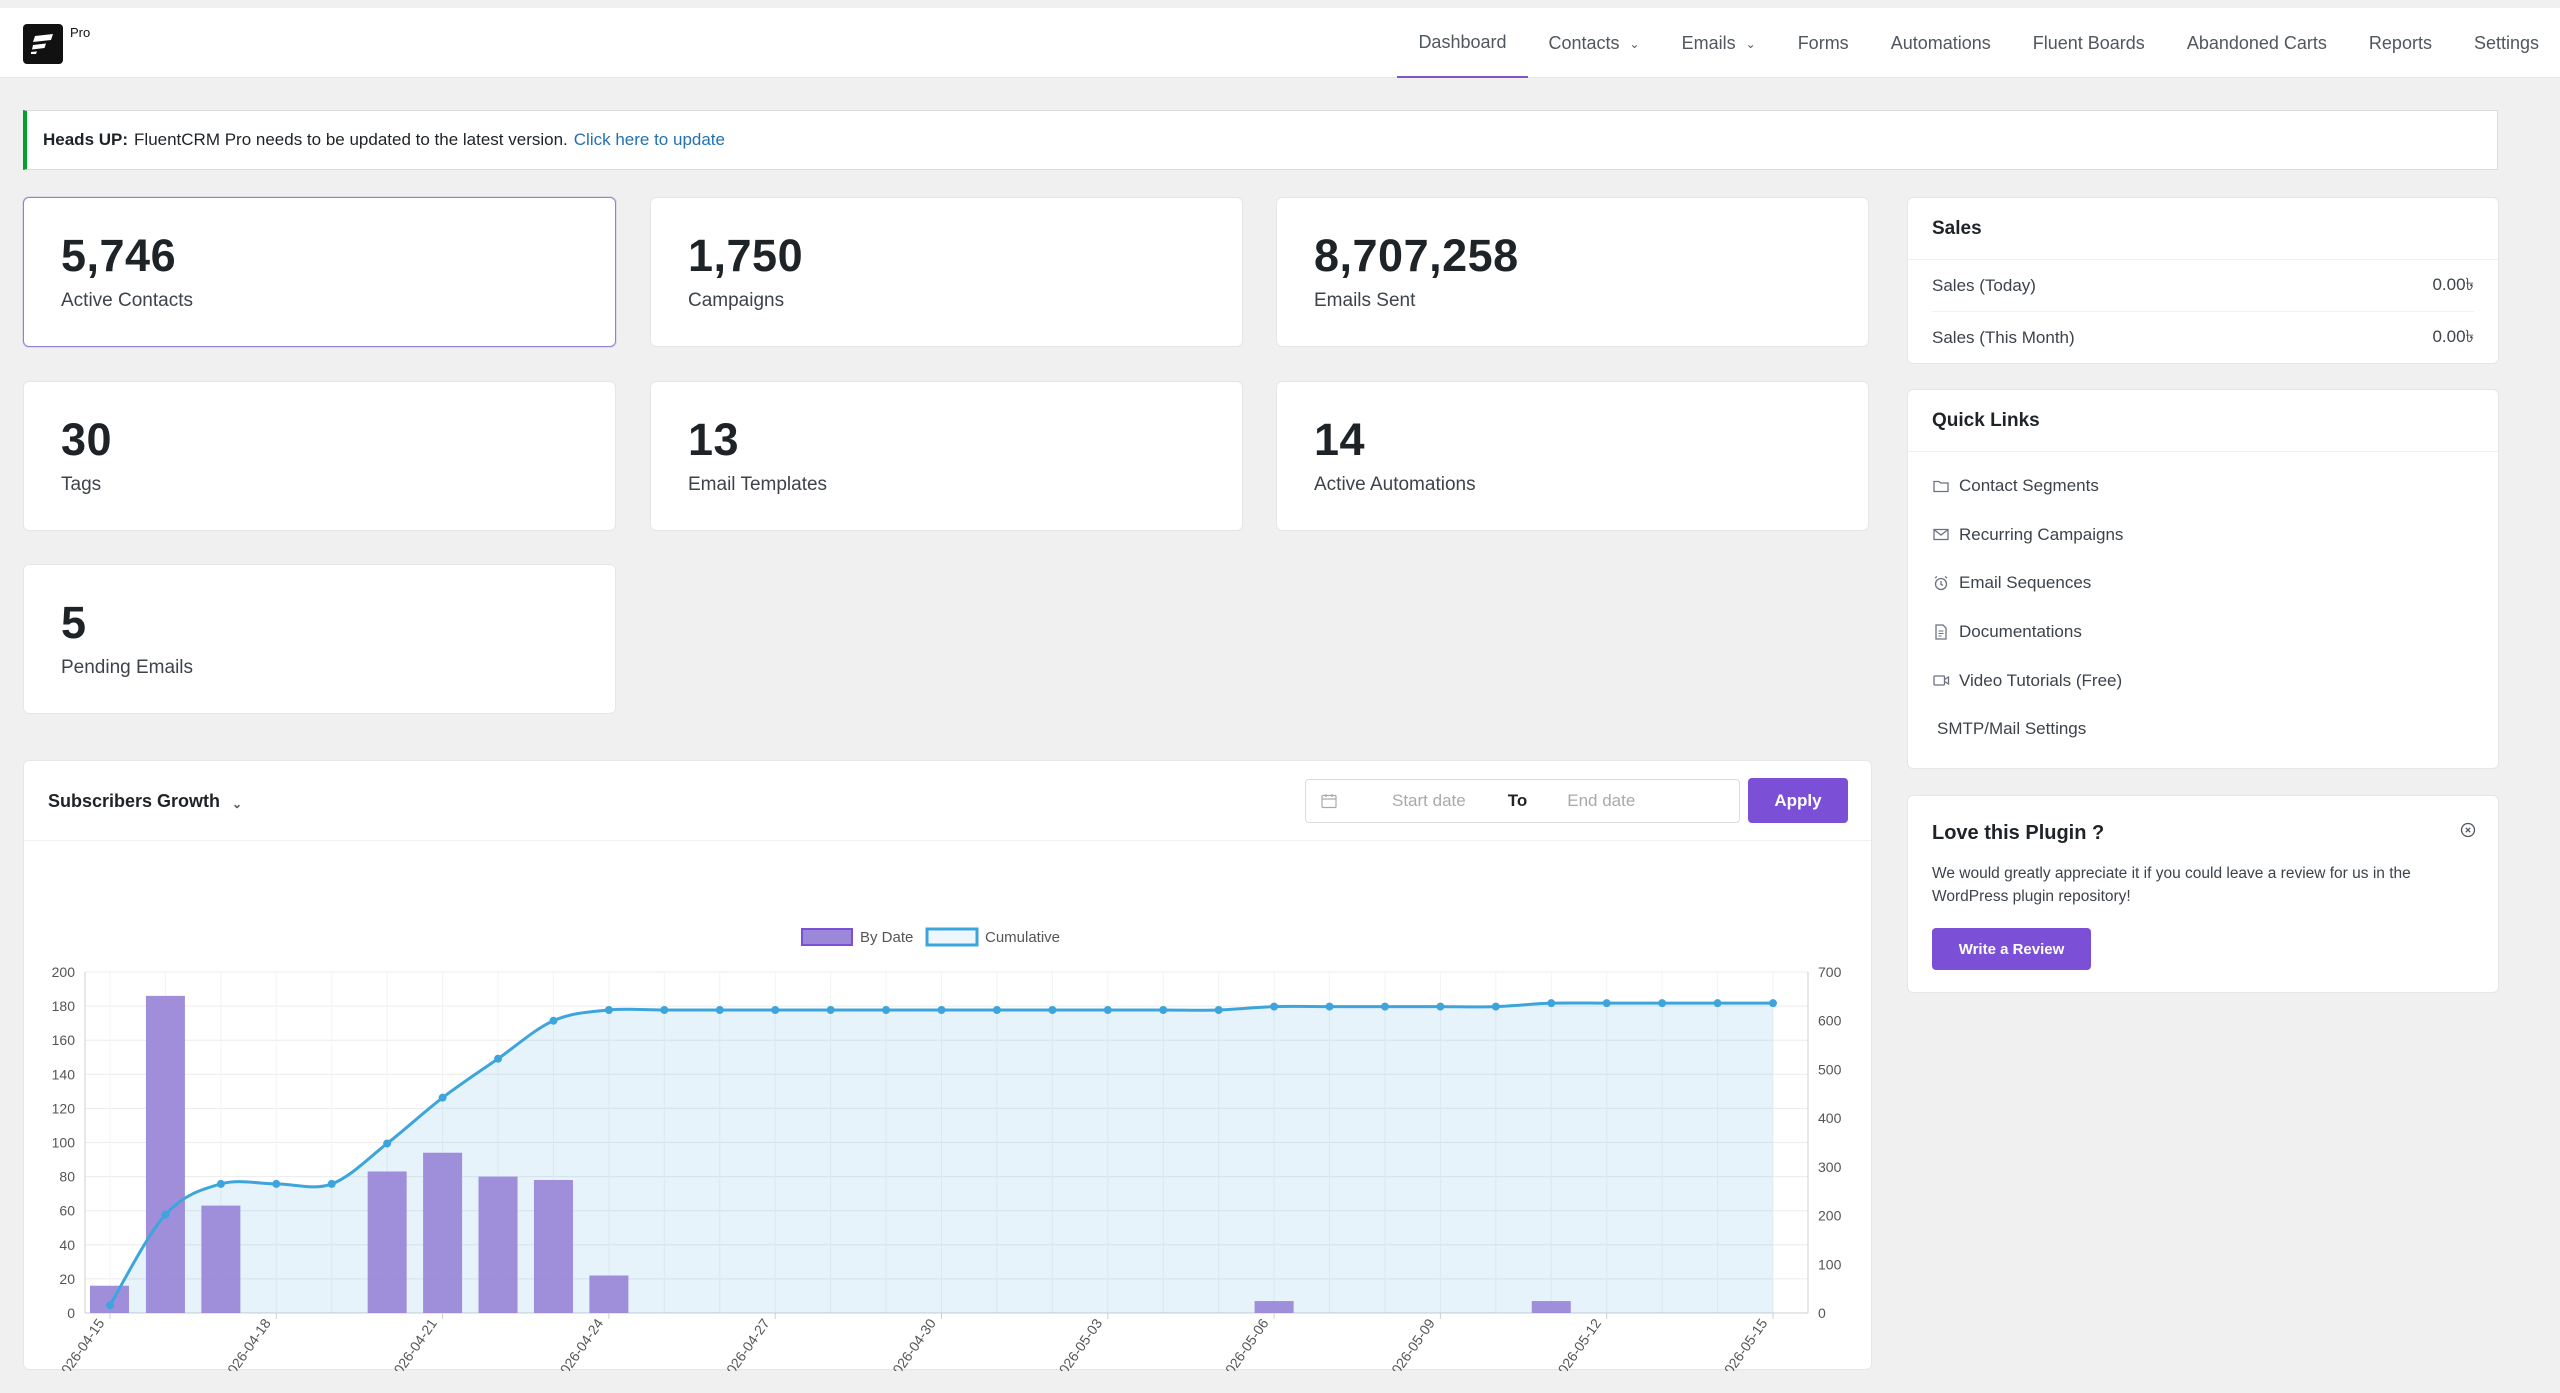  What do you see at coordinates (2089, 43) in the screenshot?
I see `nav-item-fluent-boards: Fluent Boards` at bounding box center [2089, 43].